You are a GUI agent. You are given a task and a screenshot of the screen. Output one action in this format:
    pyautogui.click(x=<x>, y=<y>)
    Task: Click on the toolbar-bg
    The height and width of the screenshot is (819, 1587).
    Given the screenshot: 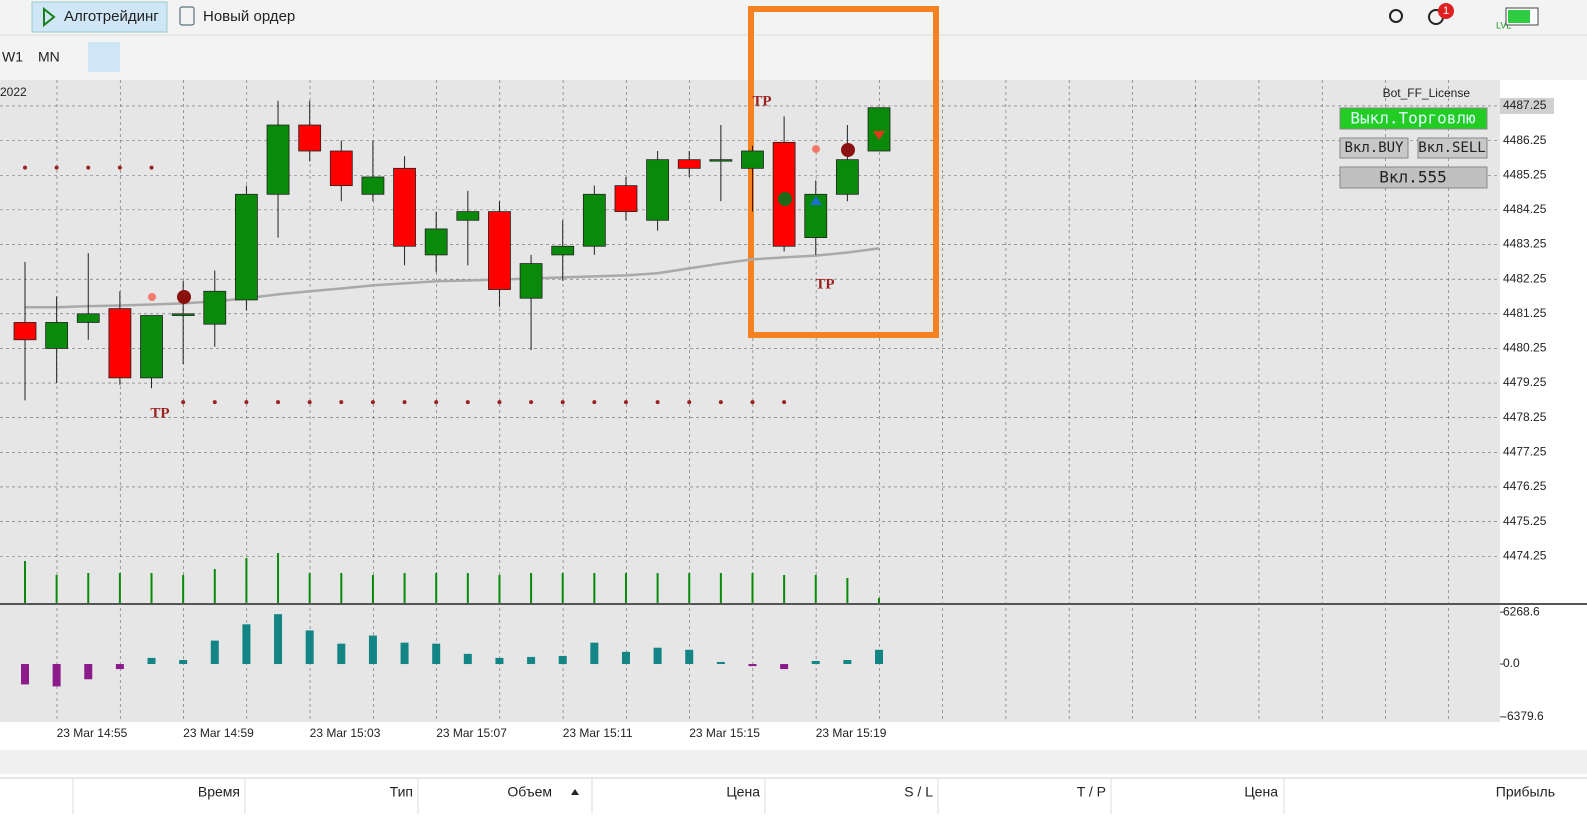 What is the action you would take?
    pyautogui.click(x=793, y=40)
    